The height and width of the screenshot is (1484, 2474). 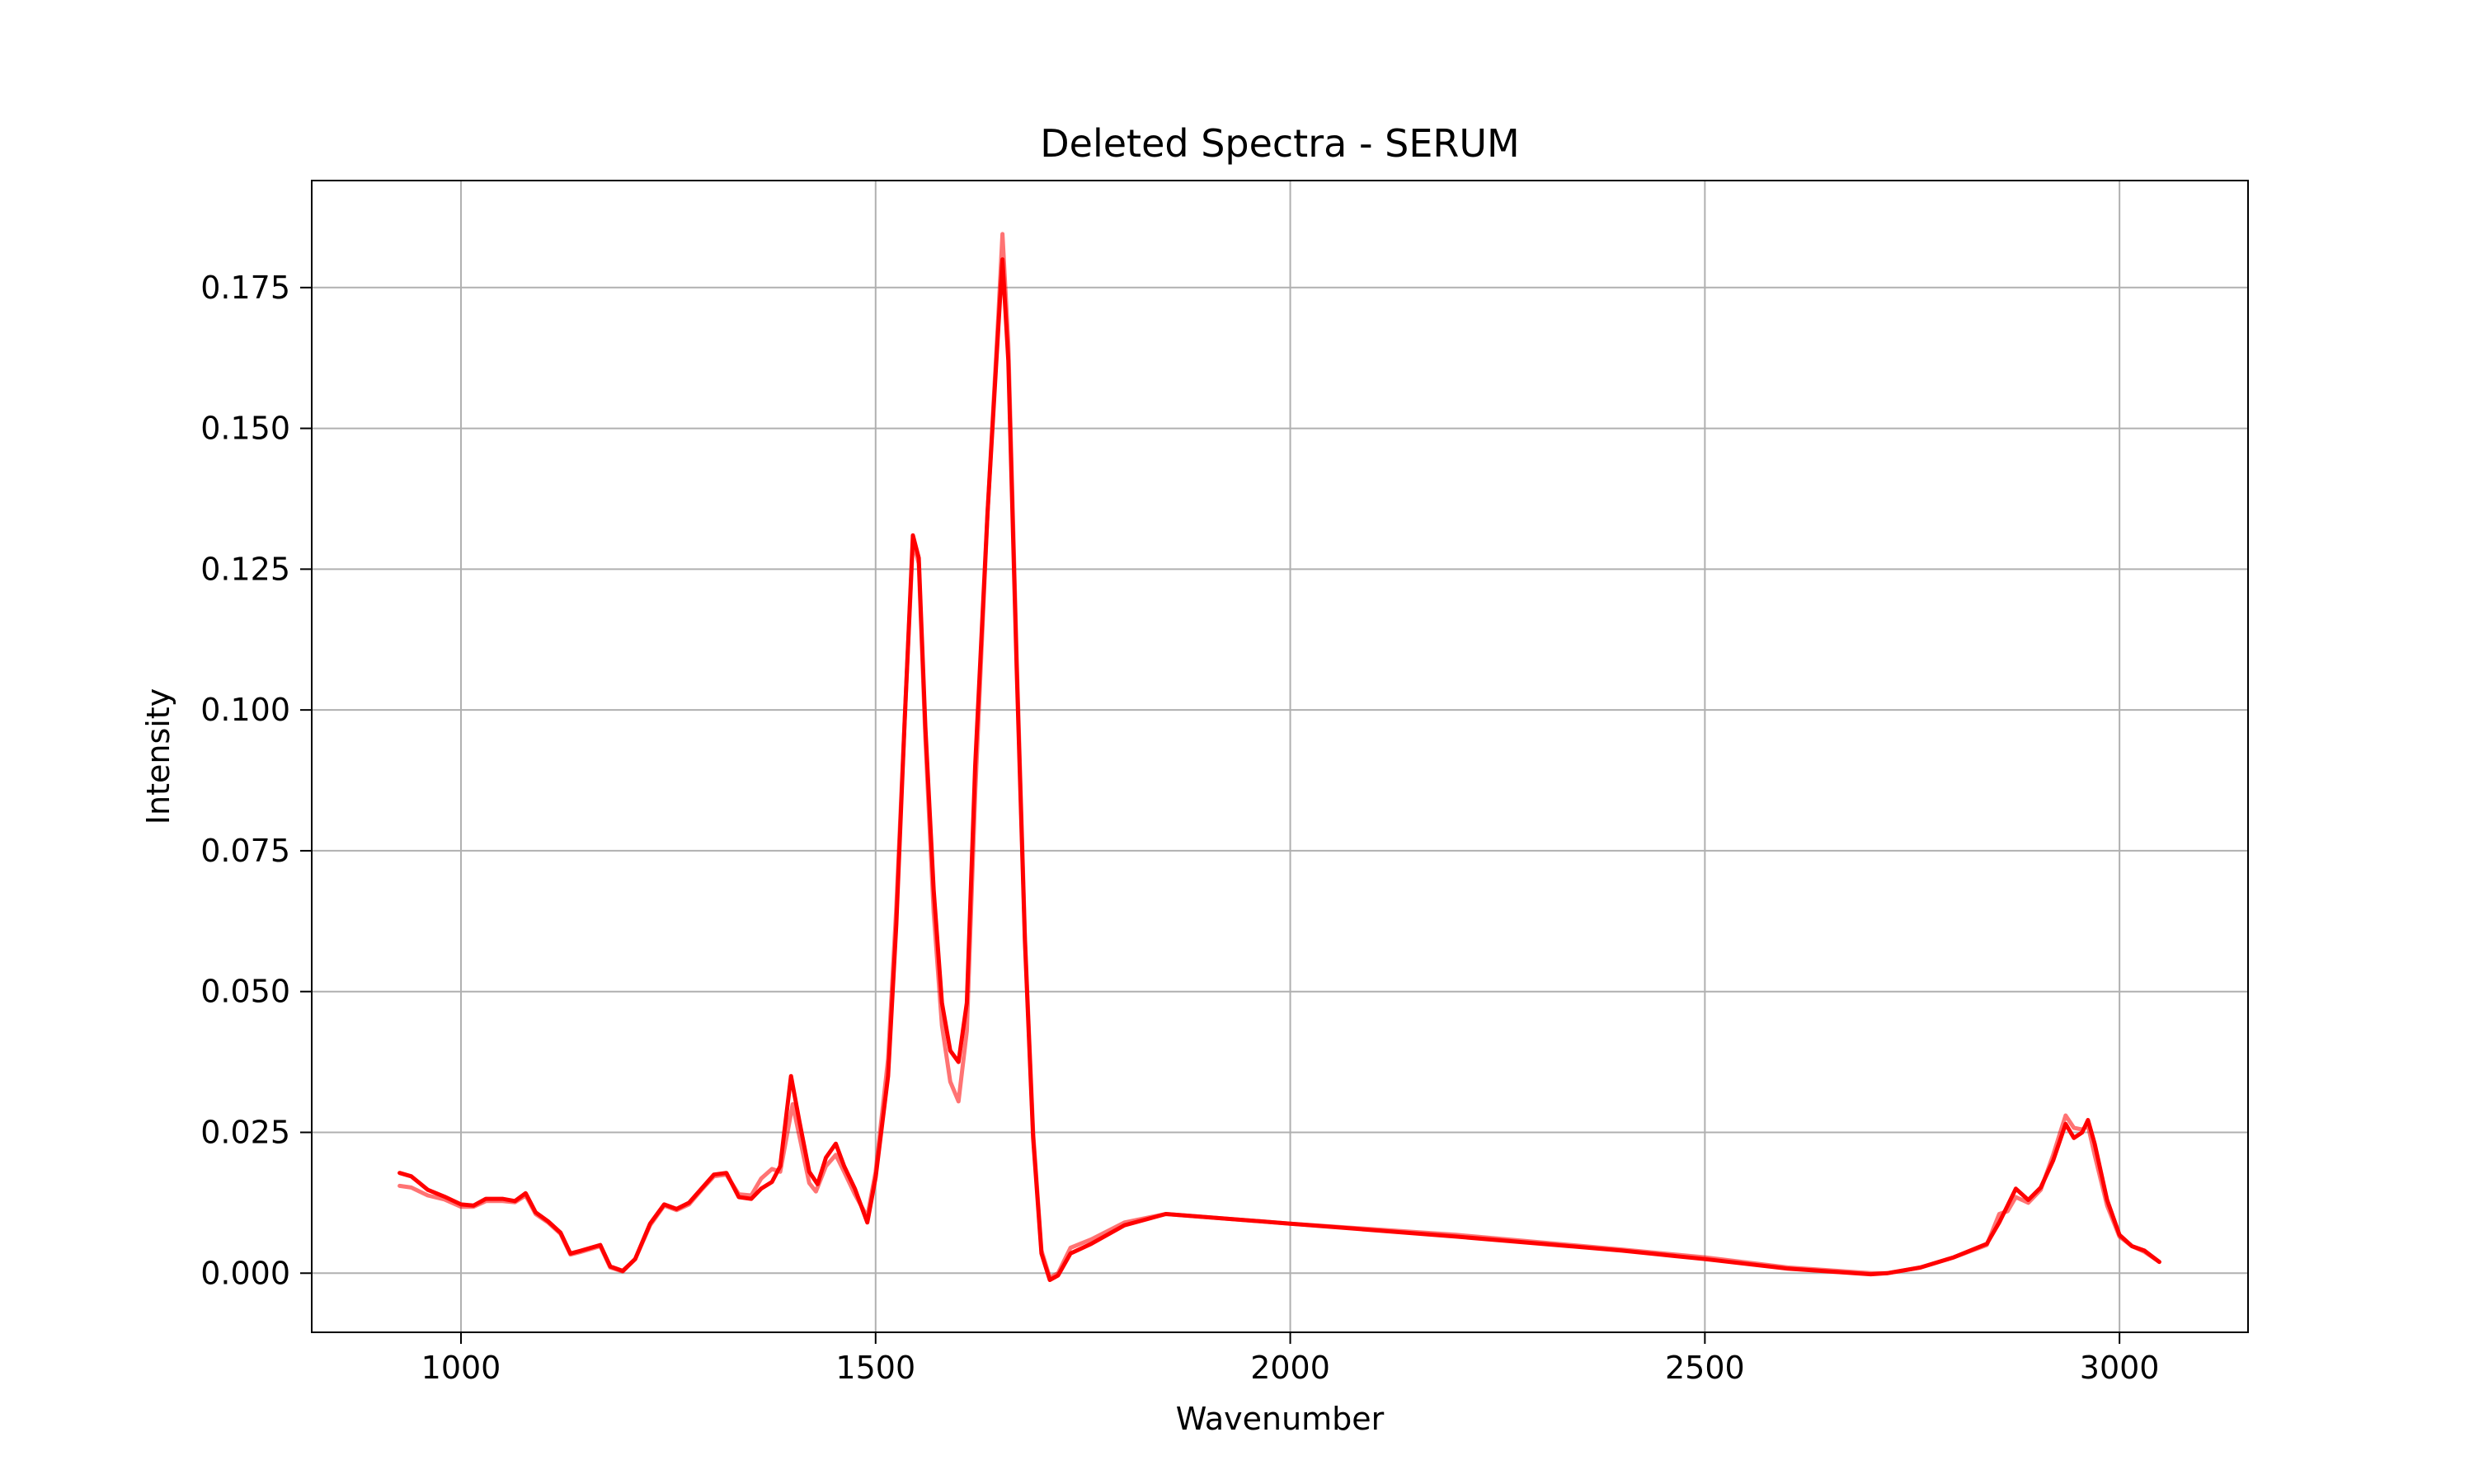 I want to click on x-tick-label: 2000, so click(x=1290, y=1368).